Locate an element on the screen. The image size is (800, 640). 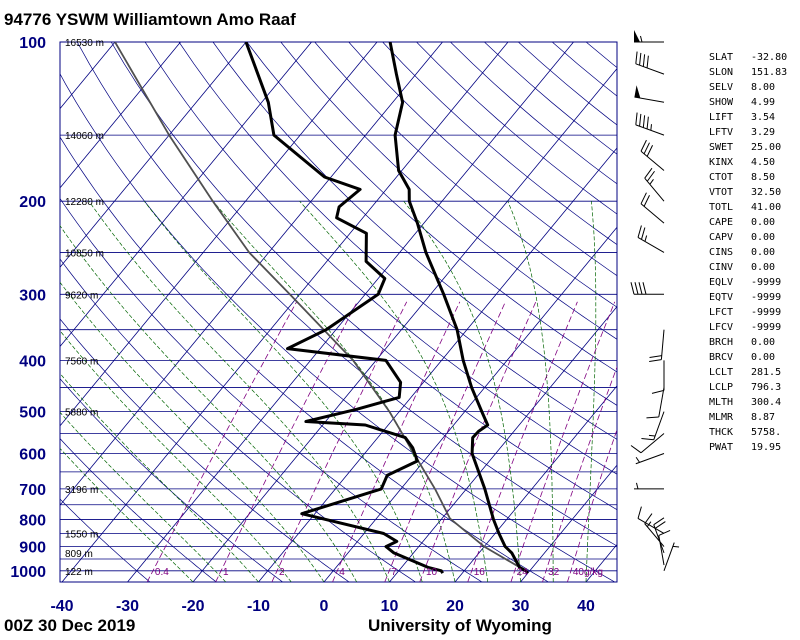
index-name: KINX is located at coordinates (721, 162).